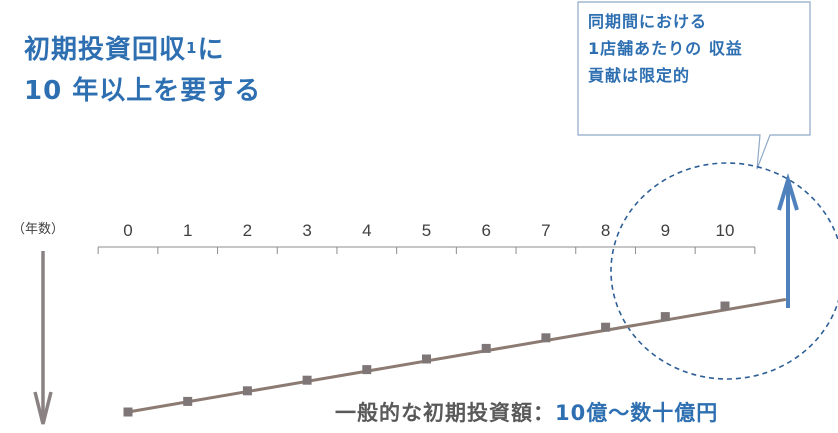  Describe the element at coordinates (127, 230) in the screenshot. I see `x-tick-label: 0` at that location.